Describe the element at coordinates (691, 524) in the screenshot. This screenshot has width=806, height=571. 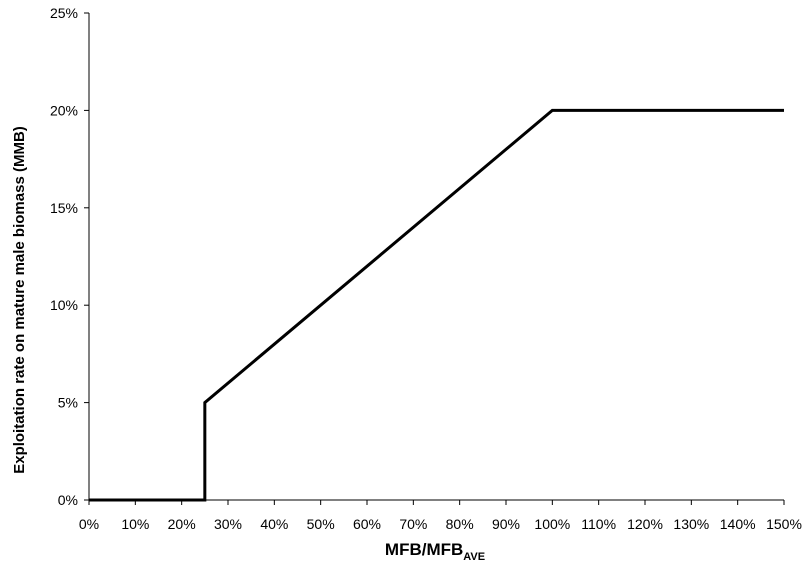
I see `x-tick-label: 130%` at that location.